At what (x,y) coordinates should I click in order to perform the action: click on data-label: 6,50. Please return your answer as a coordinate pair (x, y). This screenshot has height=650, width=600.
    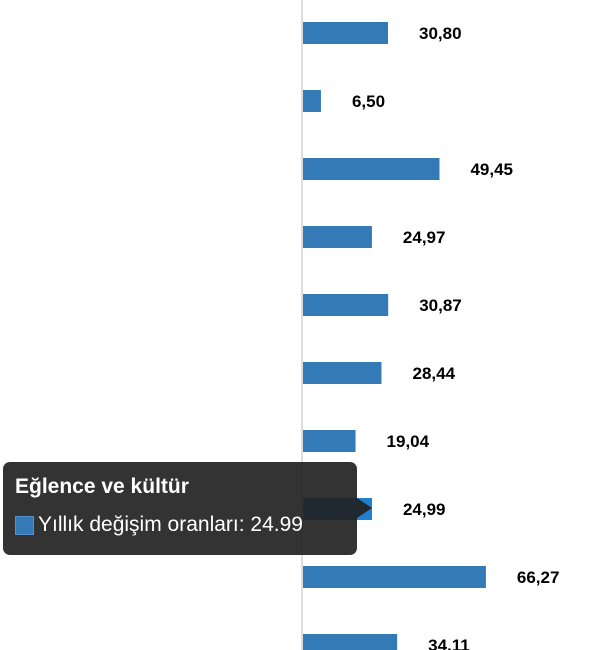
    Looking at the image, I should click on (368, 101).